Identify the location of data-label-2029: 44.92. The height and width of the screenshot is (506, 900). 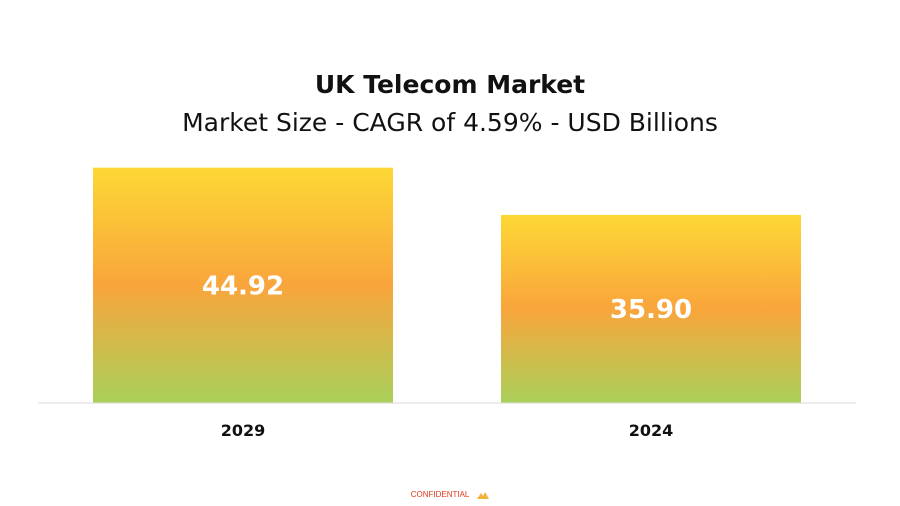
(243, 286).